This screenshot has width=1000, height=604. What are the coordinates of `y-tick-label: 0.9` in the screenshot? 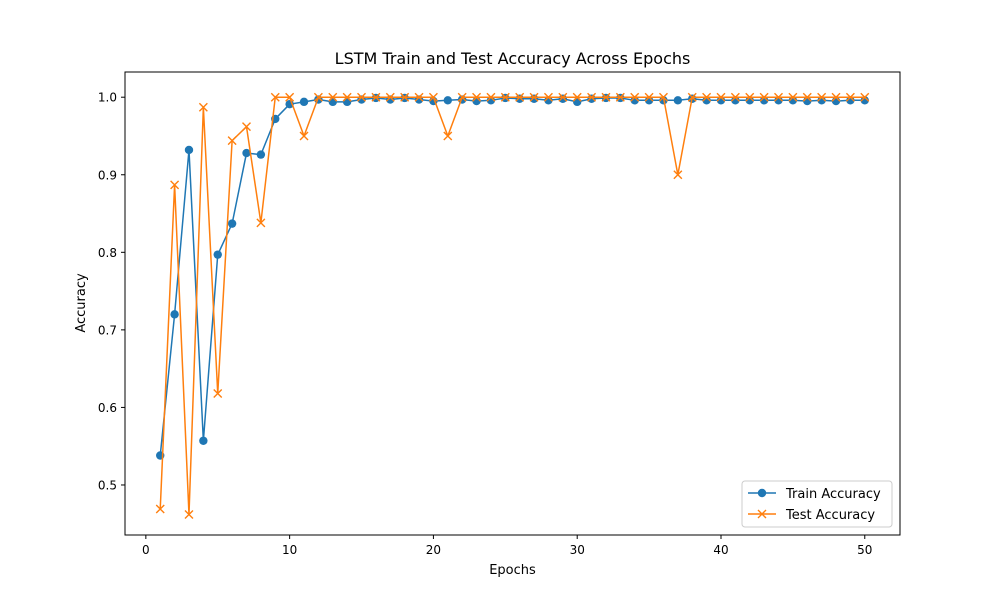 It's located at (107, 175).